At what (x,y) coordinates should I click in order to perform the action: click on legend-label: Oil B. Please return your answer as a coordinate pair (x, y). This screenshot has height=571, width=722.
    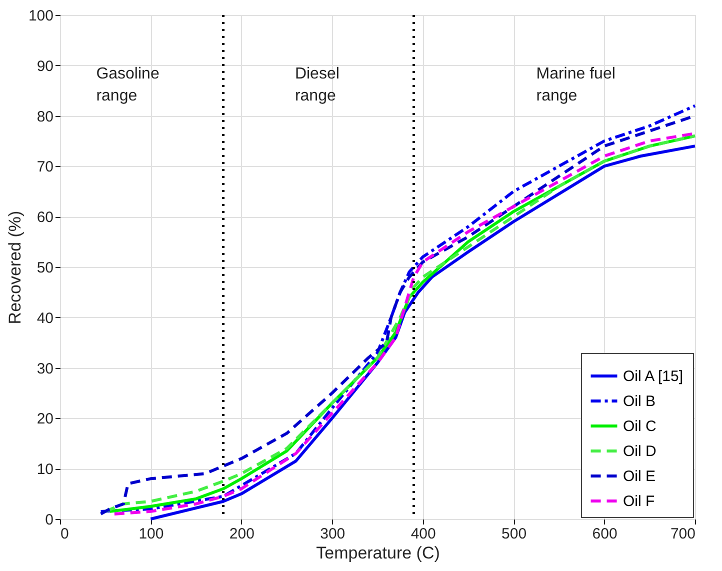
    Looking at the image, I should click on (639, 401).